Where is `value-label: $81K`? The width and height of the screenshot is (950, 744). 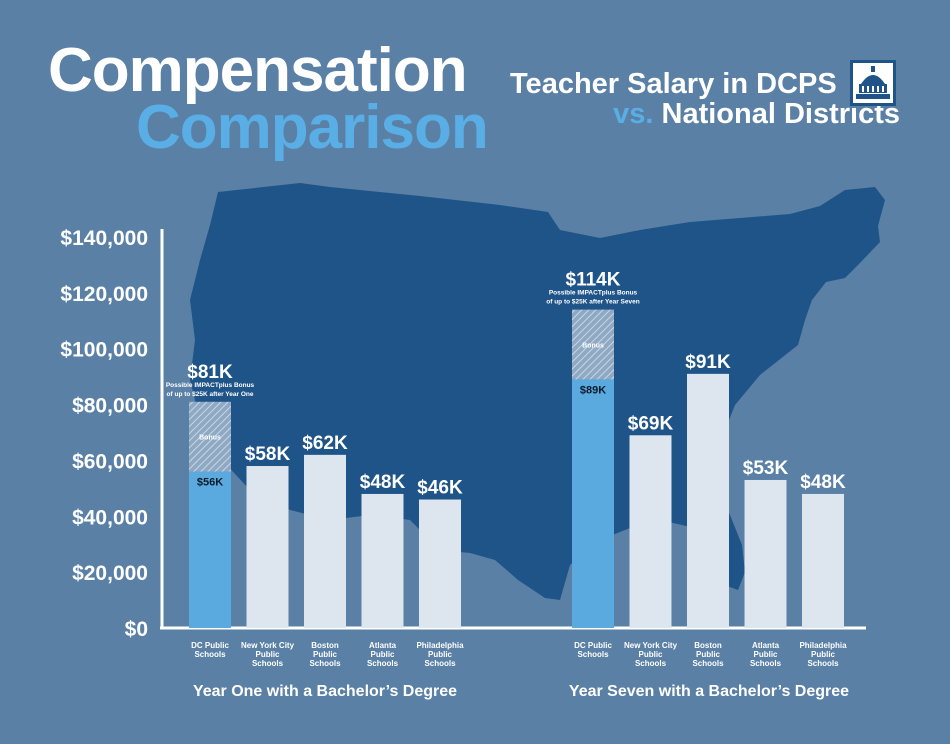
value-label: $81K is located at coordinates (210, 372).